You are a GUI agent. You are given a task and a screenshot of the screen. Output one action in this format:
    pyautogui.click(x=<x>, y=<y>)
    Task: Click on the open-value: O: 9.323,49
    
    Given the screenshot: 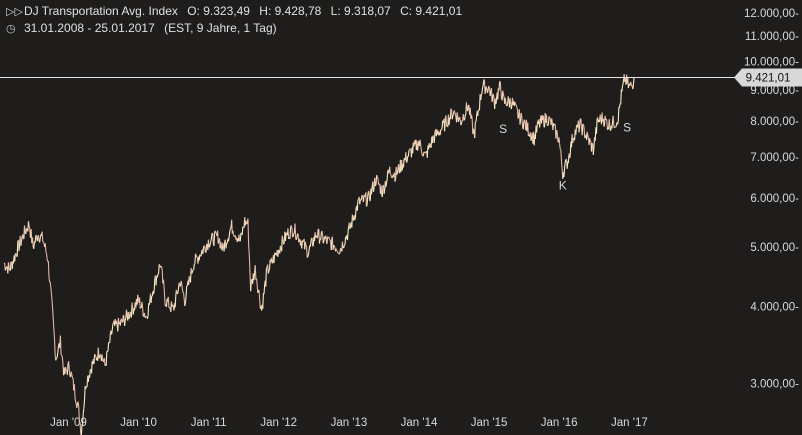 What is the action you would take?
    pyautogui.click(x=218, y=11)
    